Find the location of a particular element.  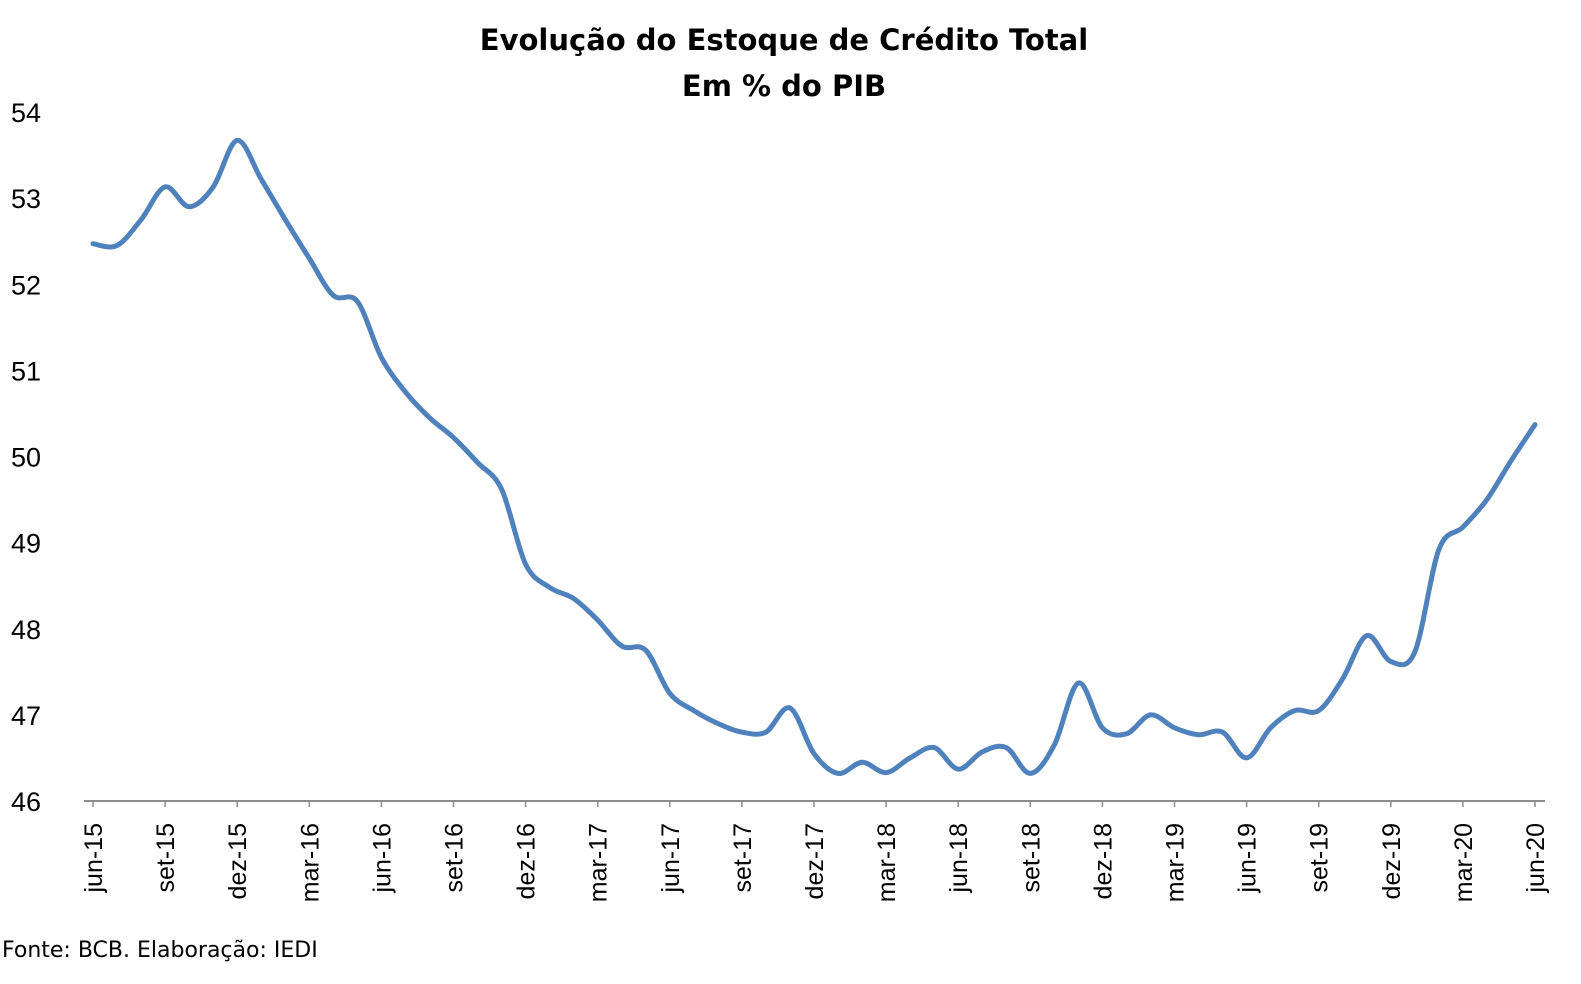

x-tick-label: mar-19 is located at coordinates (1176, 862).